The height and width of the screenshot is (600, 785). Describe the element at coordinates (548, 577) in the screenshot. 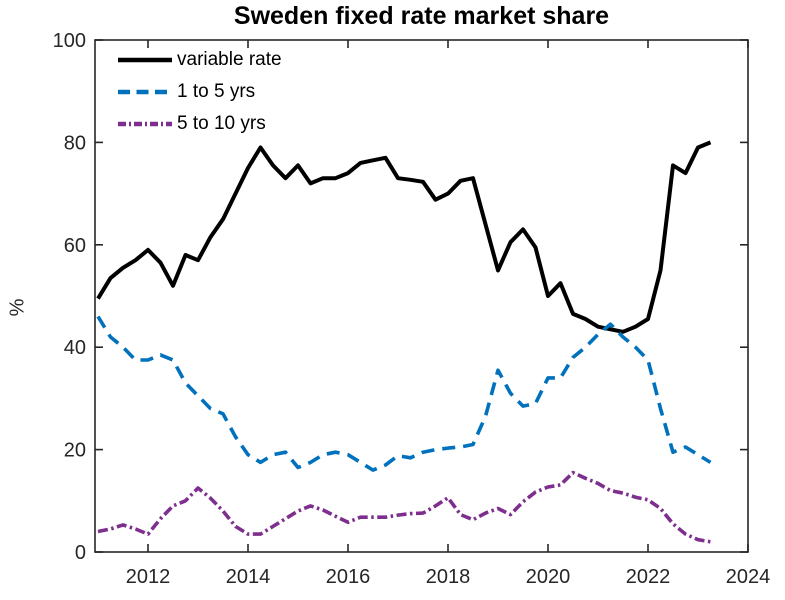

I see `x-tick-label: 2020` at that location.